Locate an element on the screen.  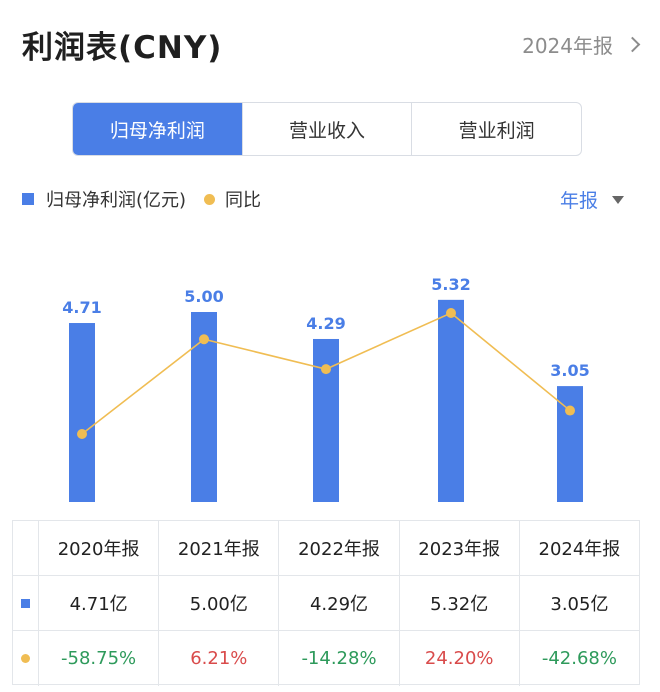
profit-cell: 4.71亿 is located at coordinates (99, 603).